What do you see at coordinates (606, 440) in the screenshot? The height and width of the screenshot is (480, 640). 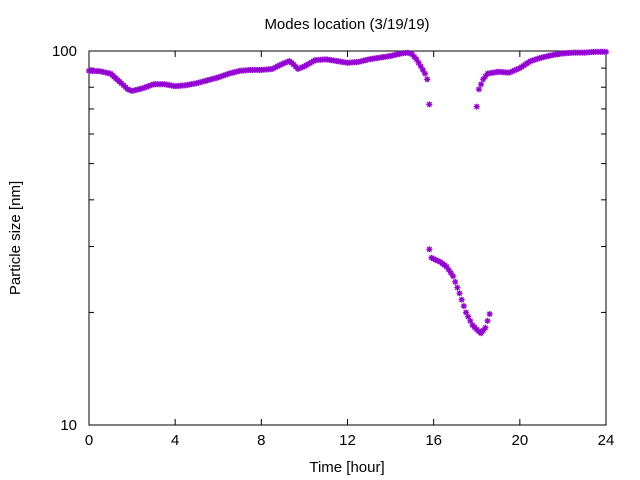 I see `x-tick-label: 24` at bounding box center [606, 440].